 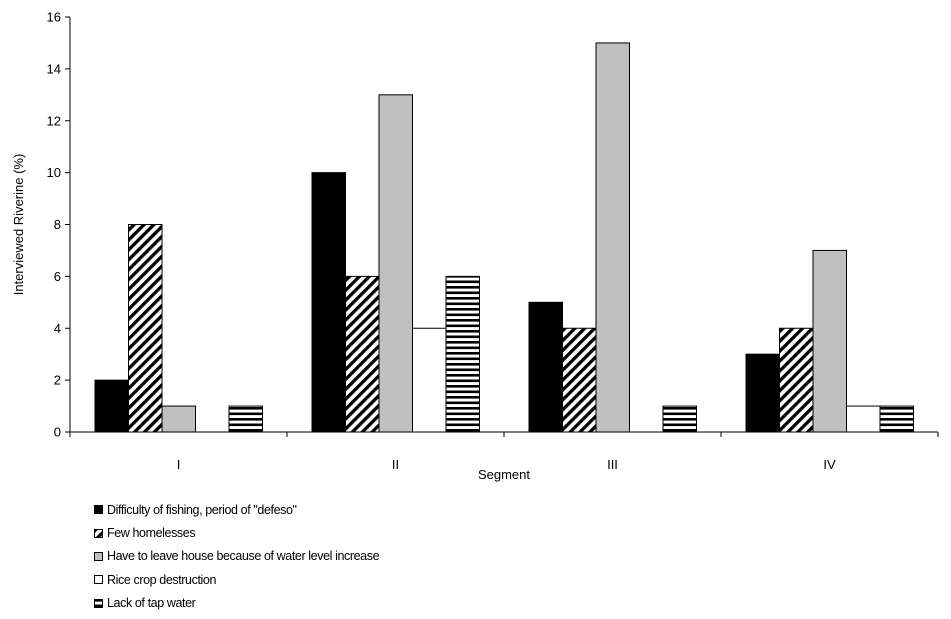 I want to click on y-tick-label: 10, so click(x=54, y=172).